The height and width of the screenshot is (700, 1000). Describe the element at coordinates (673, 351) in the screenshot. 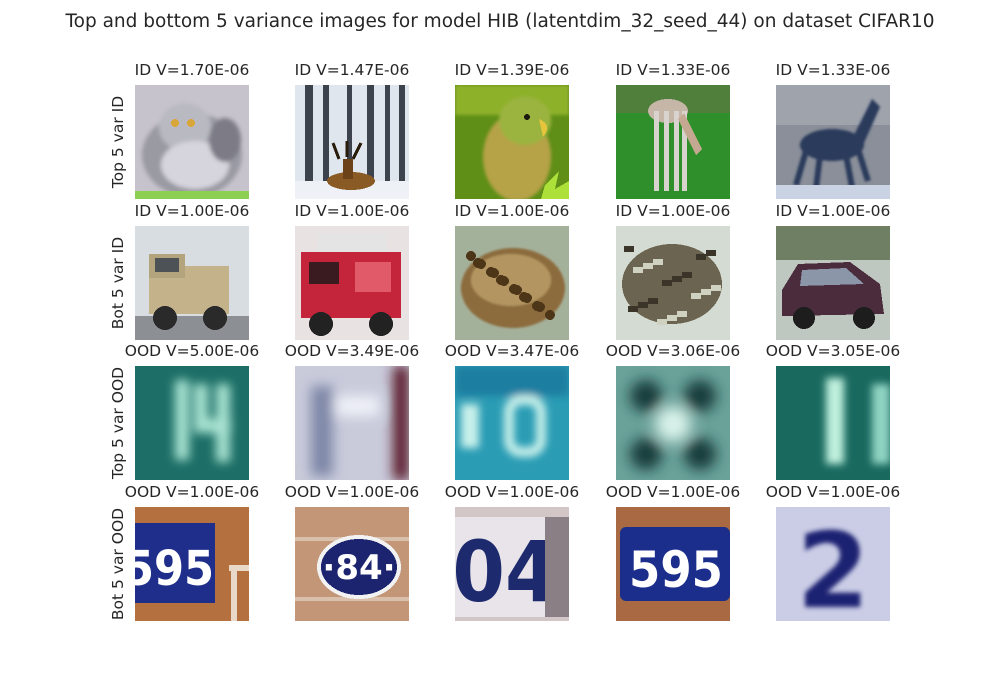

I see `panel-title: OOD V=3.06E-06` at that location.